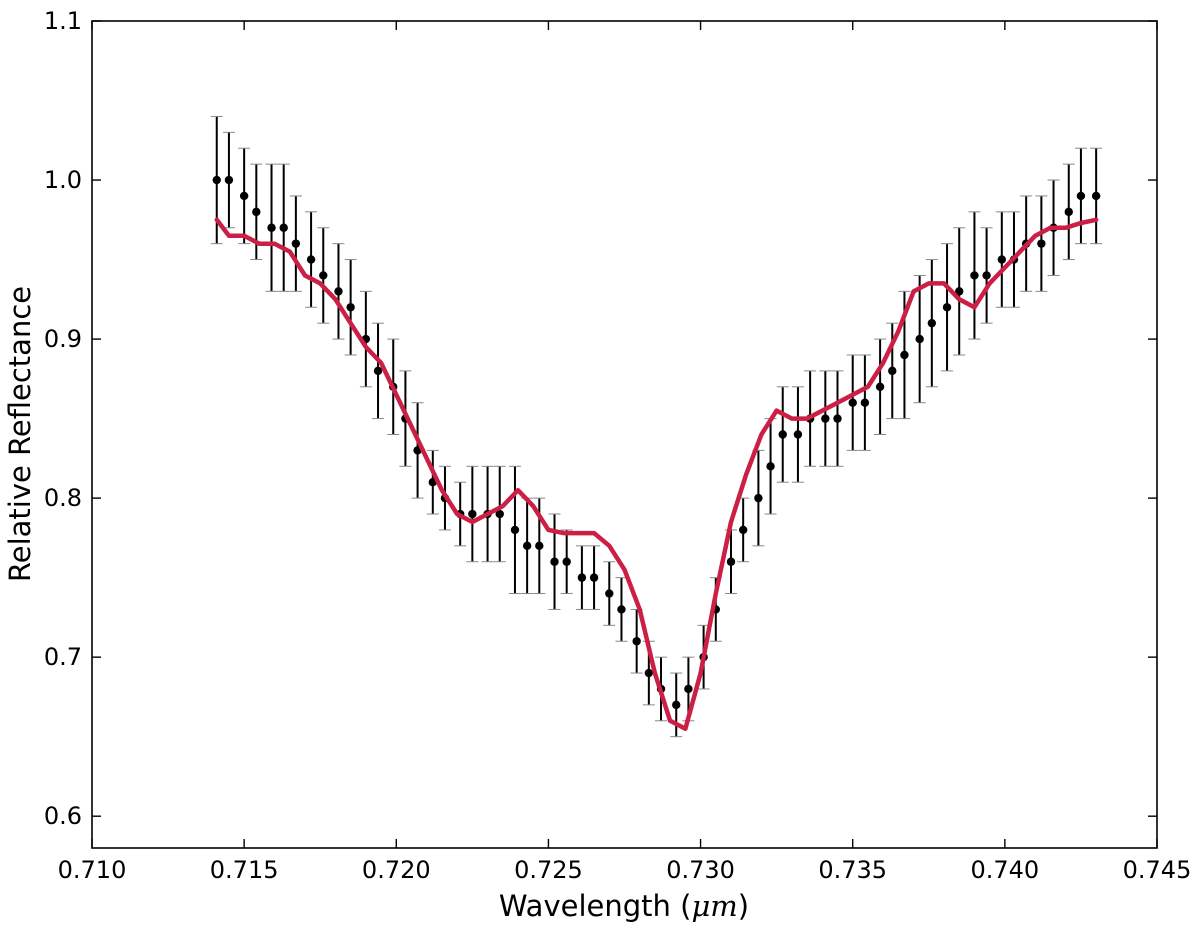 This screenshot has height=929, width=1200. I want to click on y-axis-label: Relative Reflectance, so click(20, 434).